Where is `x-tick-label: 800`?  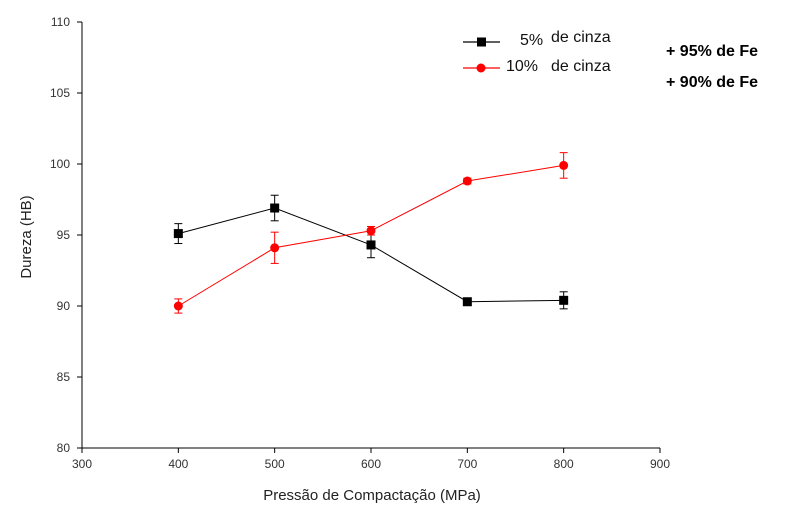
x-tick-label: 800 is located at coordinates (564, 464).